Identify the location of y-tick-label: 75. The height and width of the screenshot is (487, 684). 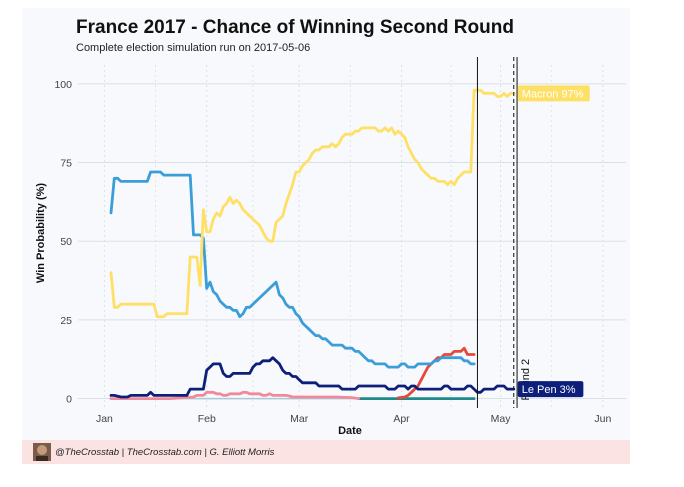
(66, 164).